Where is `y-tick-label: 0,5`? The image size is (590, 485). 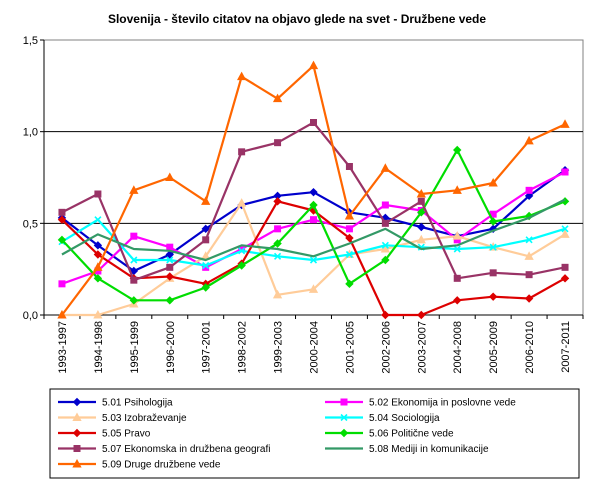
y-tick-label: 0,5 is located at coordinates (30, 224).